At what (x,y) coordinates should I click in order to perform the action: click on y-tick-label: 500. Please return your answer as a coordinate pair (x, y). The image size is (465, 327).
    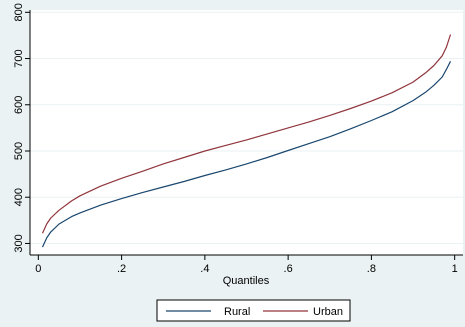
    Looking at the image, I should click on (19, 151).